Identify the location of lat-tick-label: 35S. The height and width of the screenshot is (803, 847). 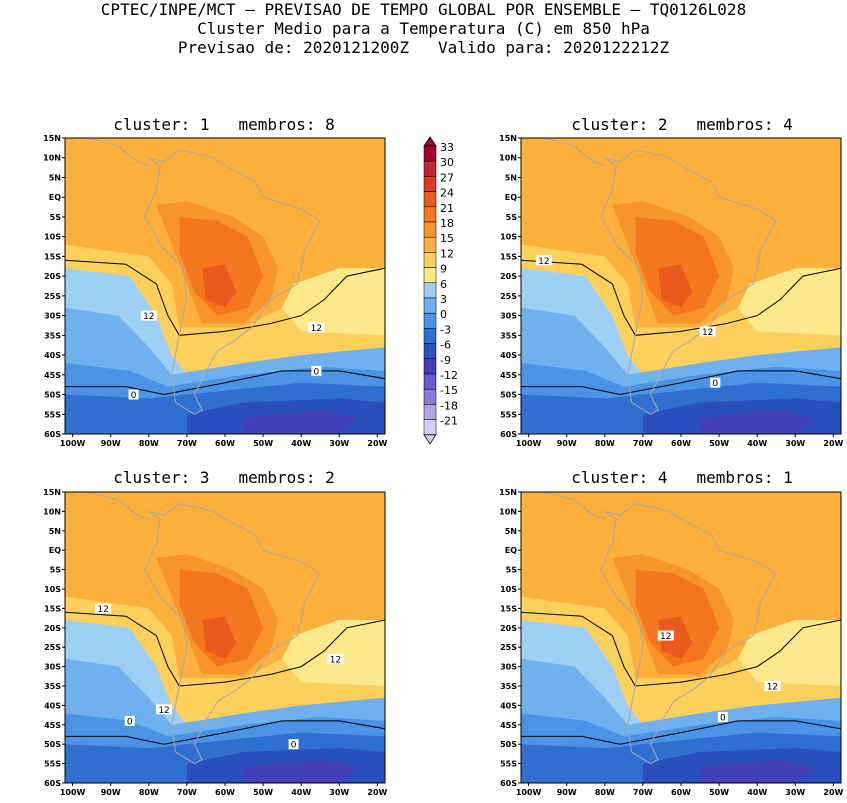
(508, 335).